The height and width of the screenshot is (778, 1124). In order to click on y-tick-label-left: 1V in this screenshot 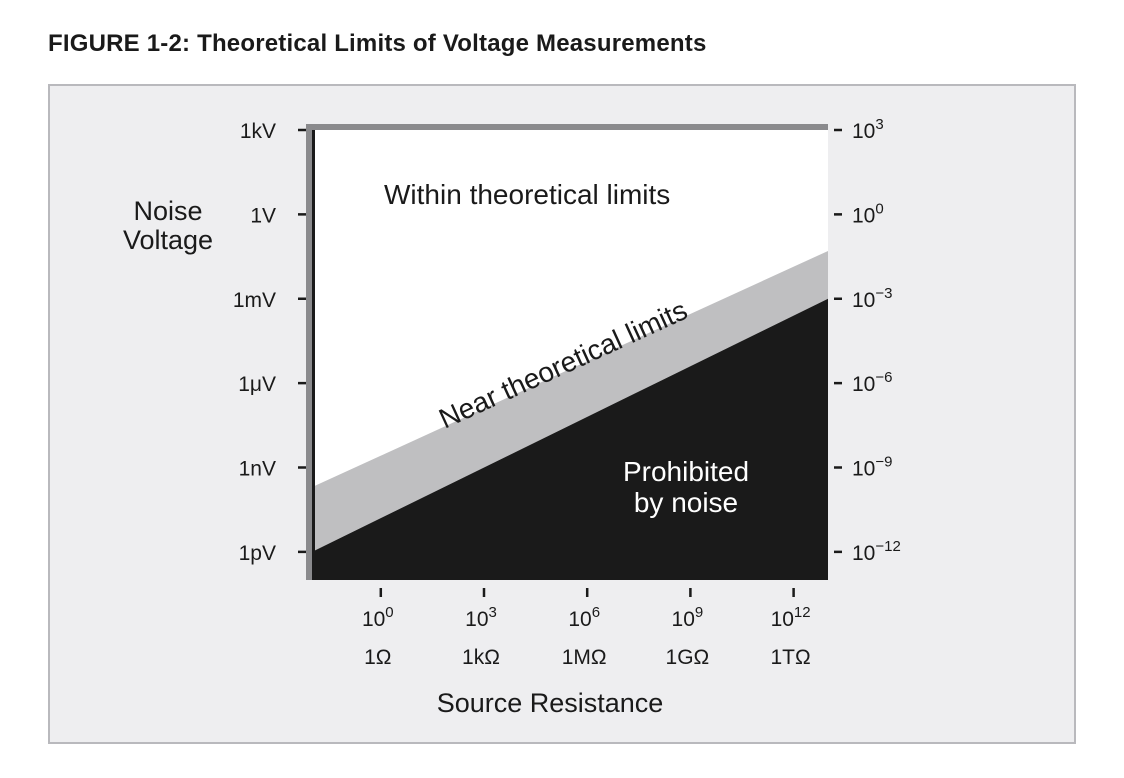, I will do `click(263, 215)`.